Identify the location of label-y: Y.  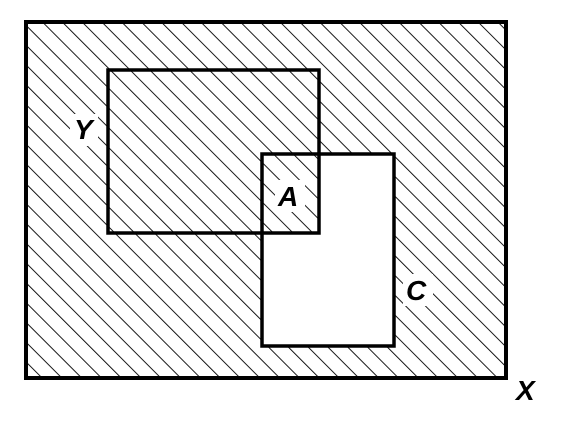
(84, 129).